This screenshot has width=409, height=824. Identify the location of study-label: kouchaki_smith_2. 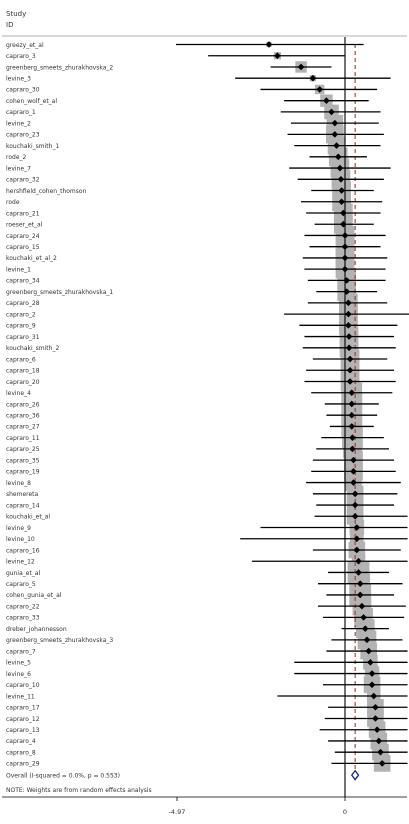
(32, 348).